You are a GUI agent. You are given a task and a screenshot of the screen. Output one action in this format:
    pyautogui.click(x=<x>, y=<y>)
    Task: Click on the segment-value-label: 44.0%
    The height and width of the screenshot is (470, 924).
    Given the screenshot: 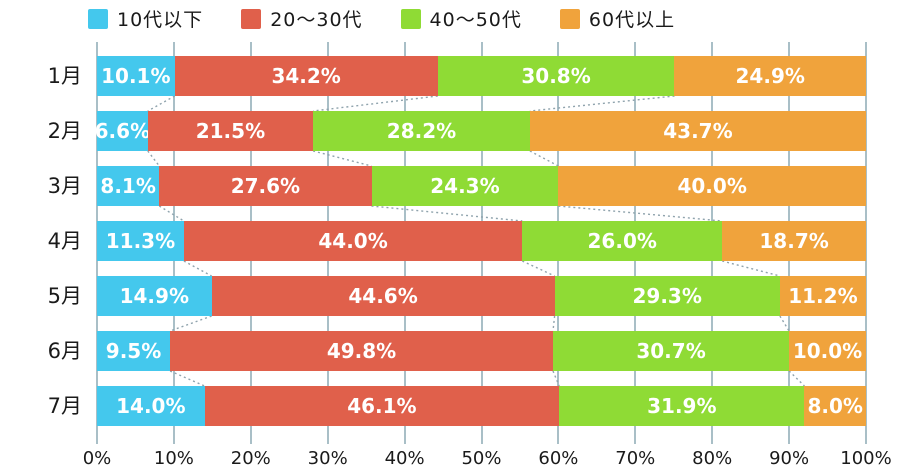 What is the action you would take?
    pyautogui.click(x=353, y=241)
    